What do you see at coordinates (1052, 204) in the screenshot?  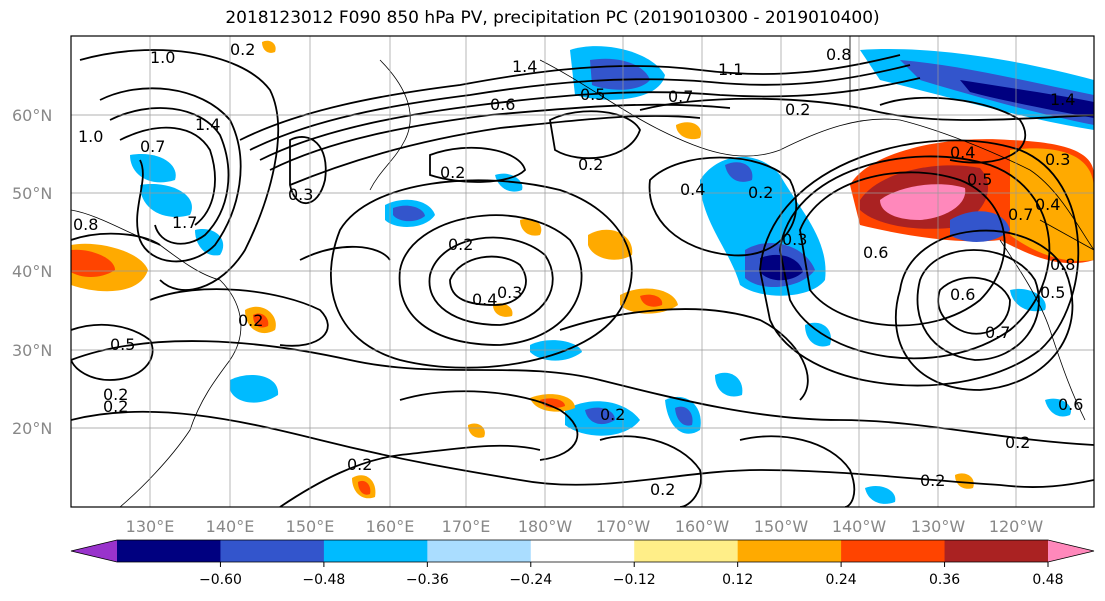 I see `precip-positive-coast` at bounding box center [1052, 204].